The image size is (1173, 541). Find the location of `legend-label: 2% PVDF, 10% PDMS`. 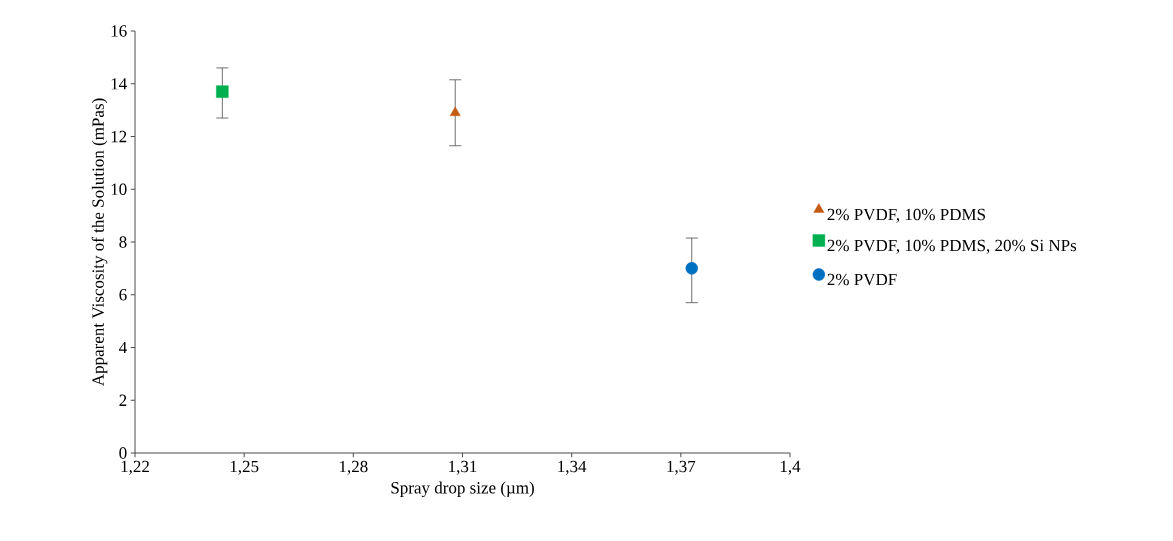

legend-label: 2% PVDF, 10% PDMS is located at coordinates (906, 215).